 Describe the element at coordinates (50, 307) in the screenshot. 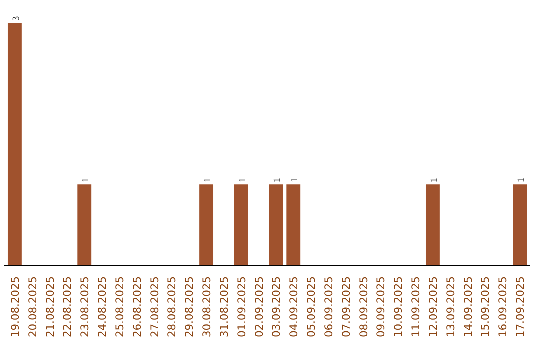

I see `x-tick-label: 21.08.2025` at that location.